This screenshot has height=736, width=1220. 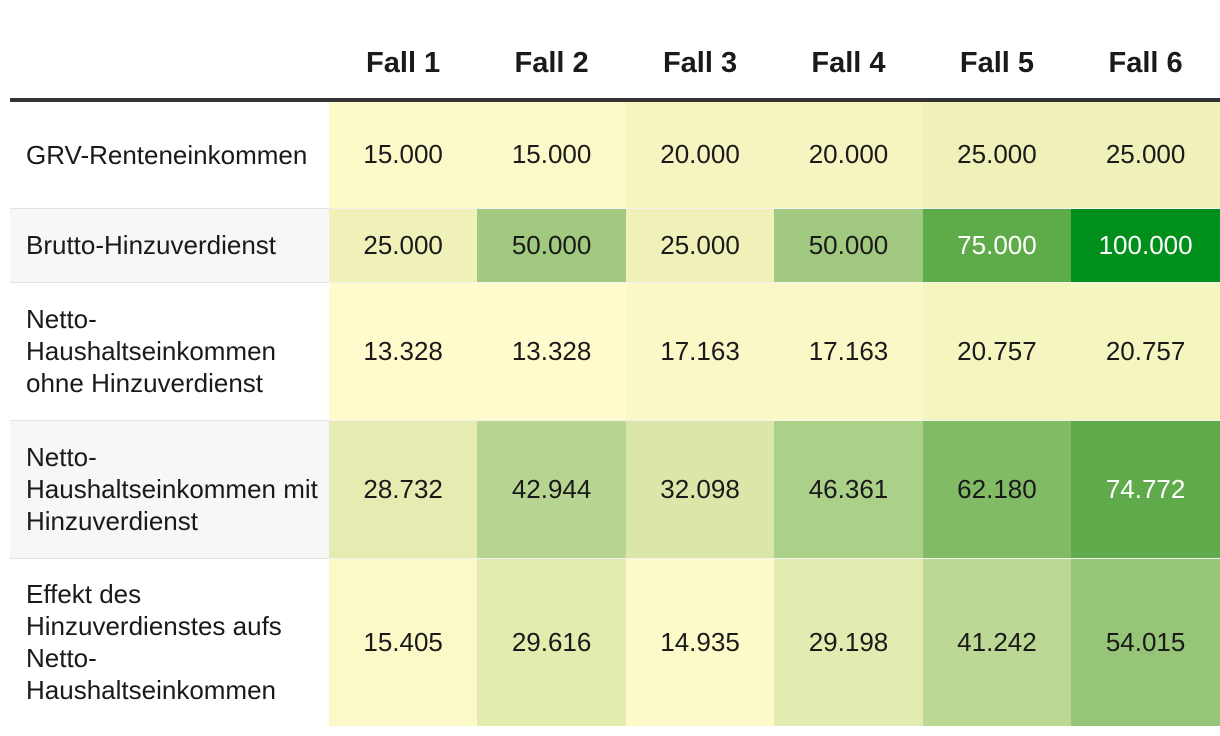 I want to click on column-header-fall-6: Fall 6, so click(x=1145, y=65).